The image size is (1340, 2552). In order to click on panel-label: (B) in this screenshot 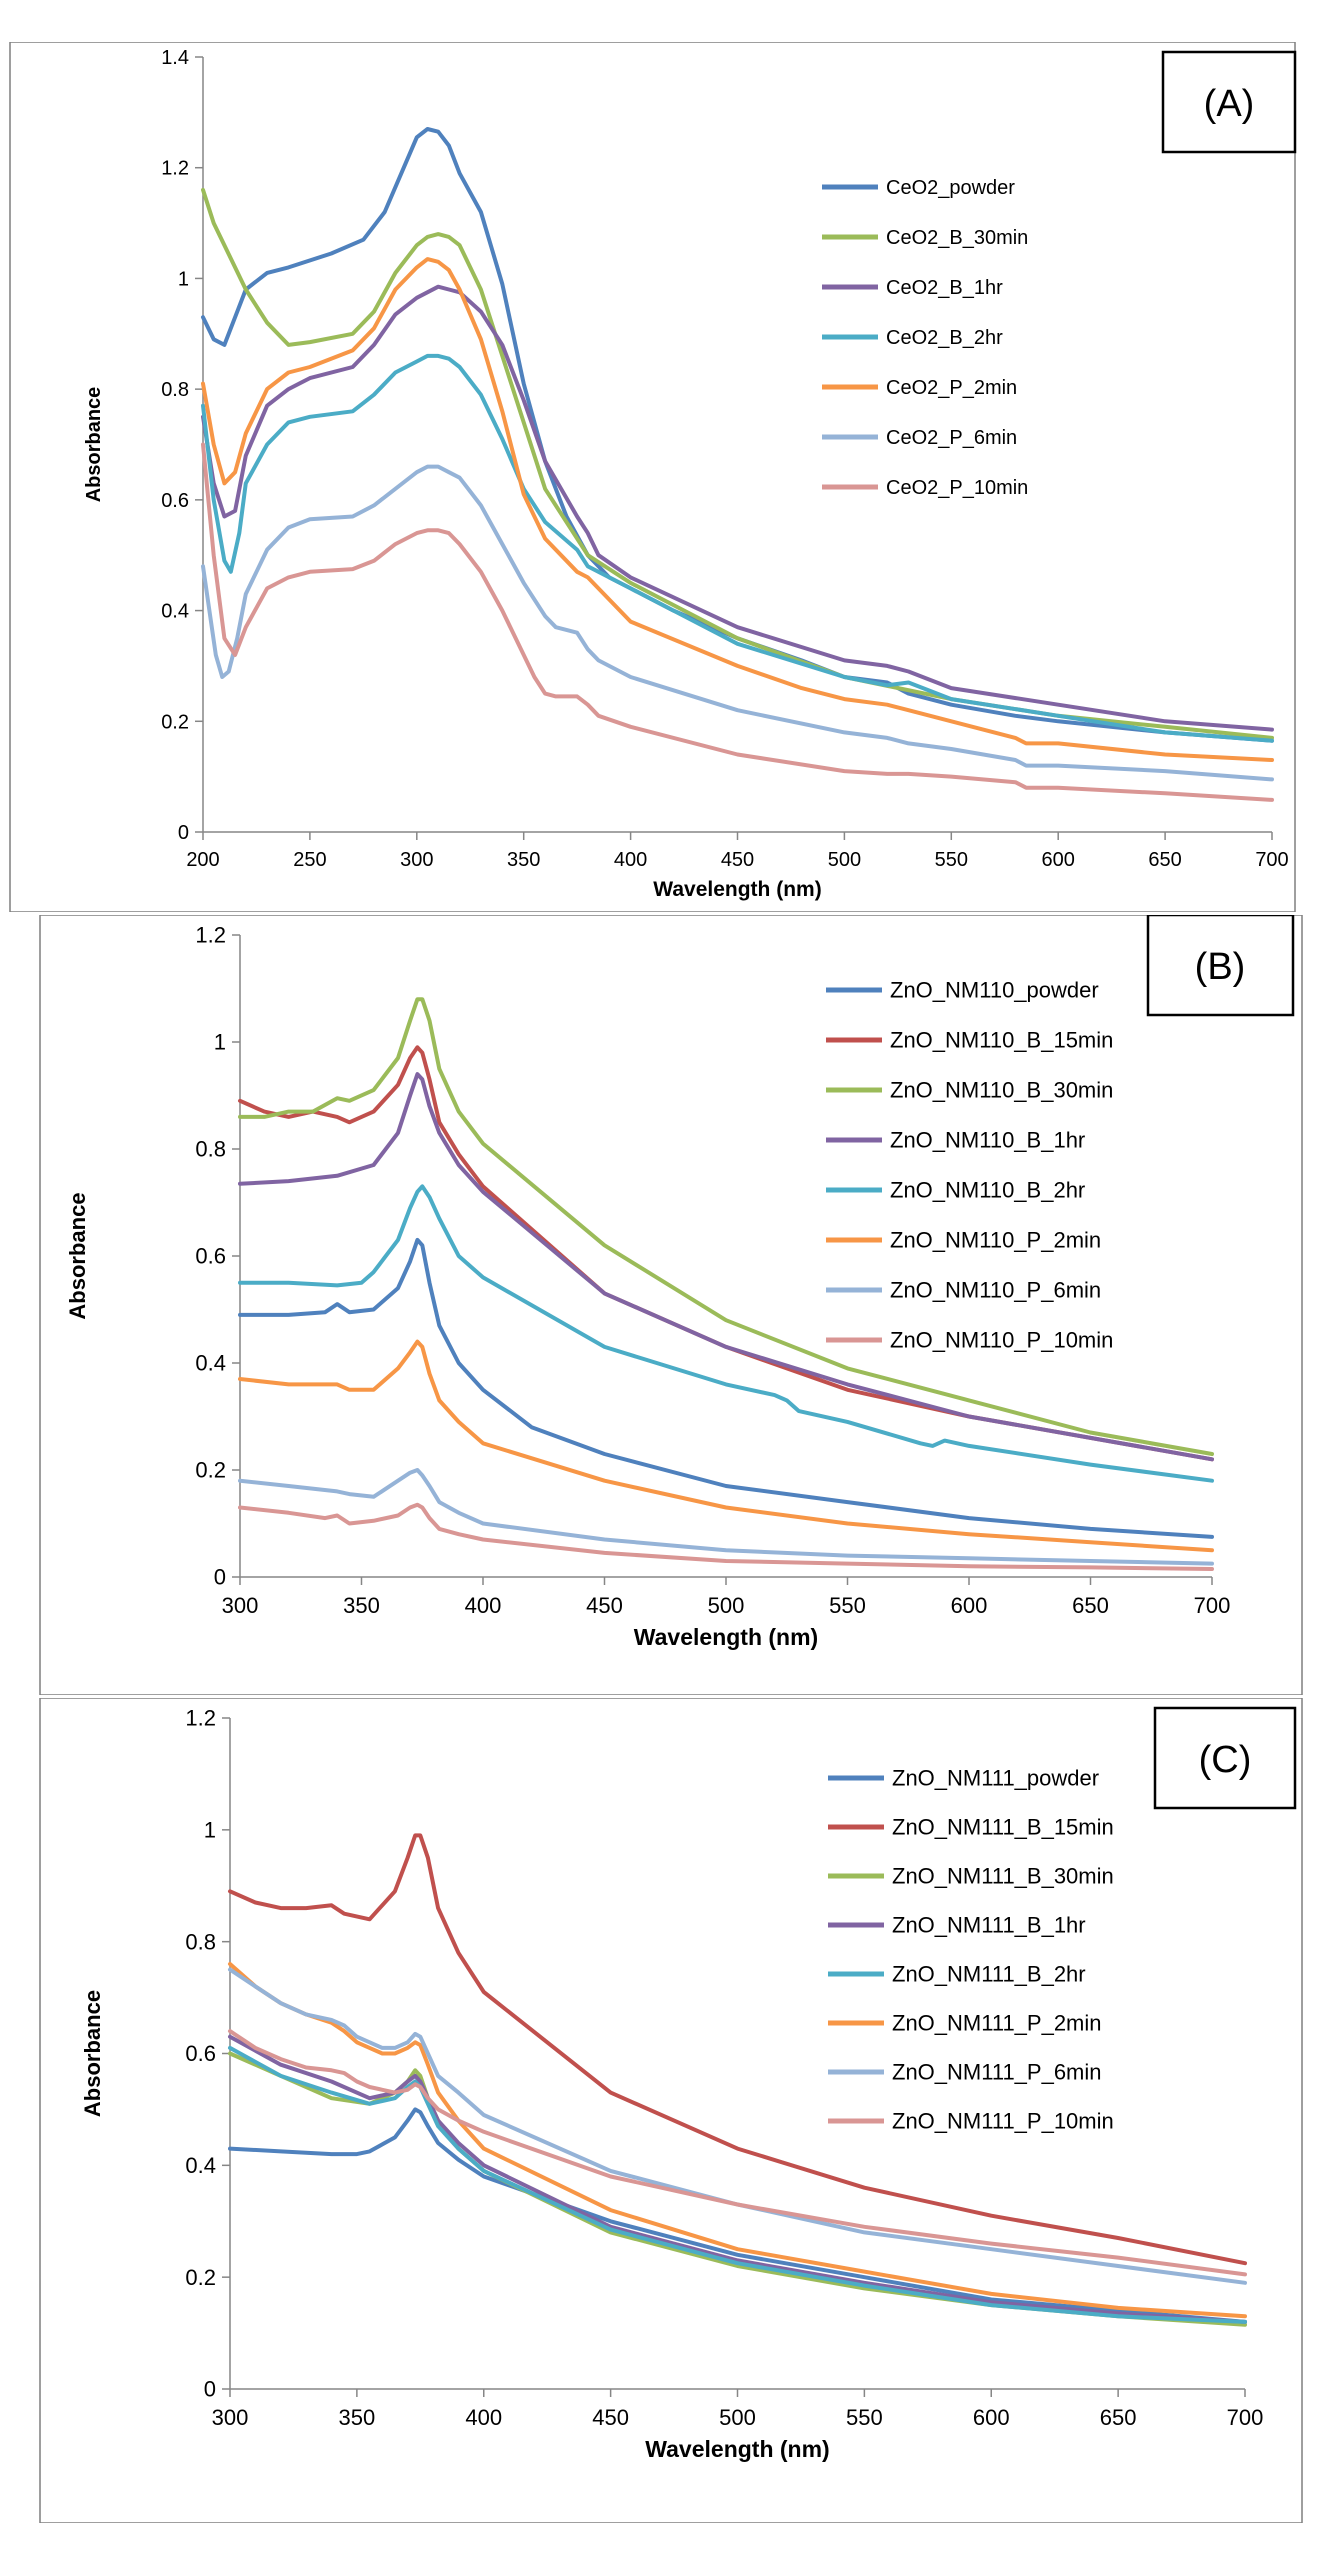, I will do `click(1220, 967)`.